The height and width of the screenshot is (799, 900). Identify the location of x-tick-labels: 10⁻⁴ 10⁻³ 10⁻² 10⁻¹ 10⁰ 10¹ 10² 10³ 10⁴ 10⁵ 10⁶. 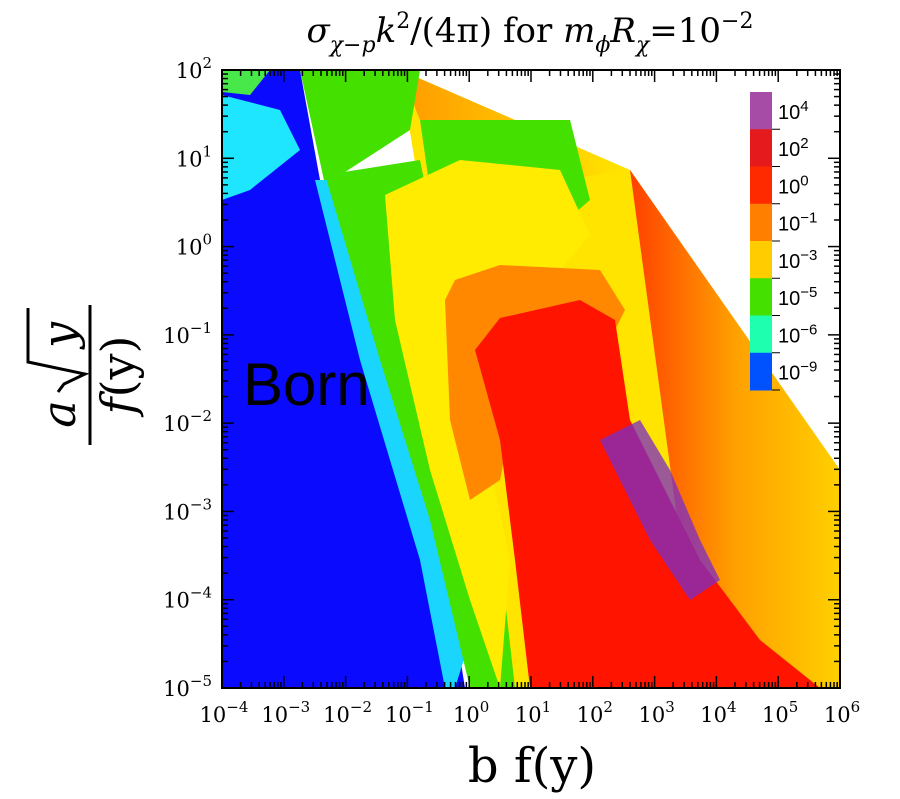
(530, 712).